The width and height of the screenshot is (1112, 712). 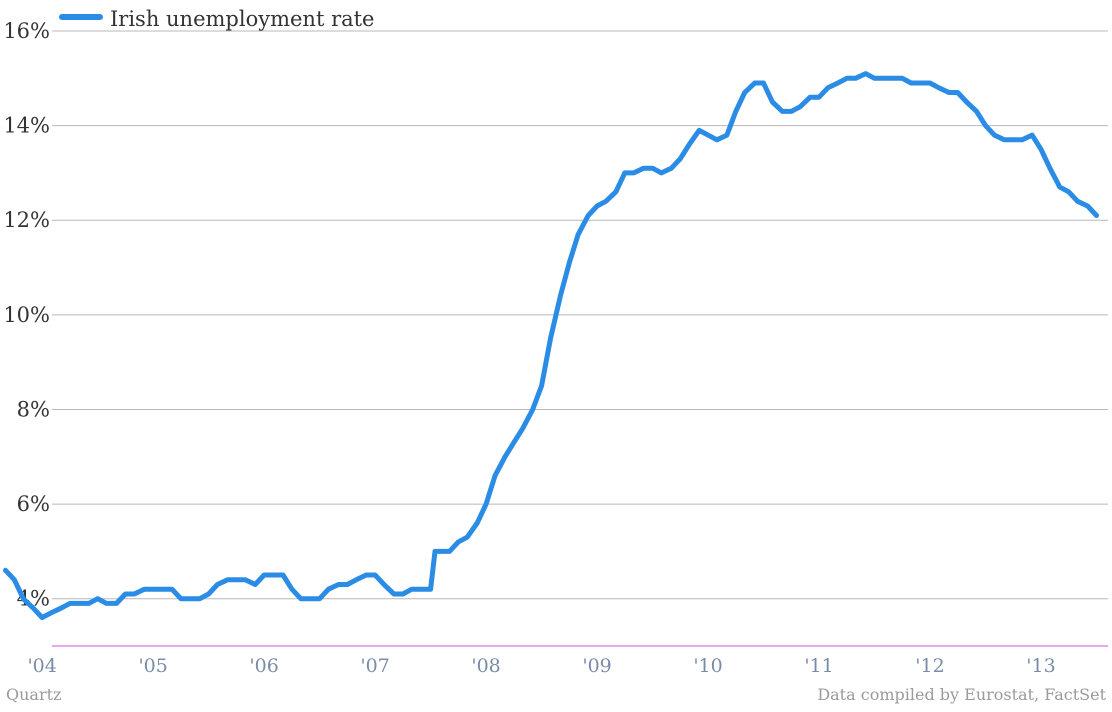 What do you see at coordinates (26, 220) in the screenshot?
I see `y-tick-label: 12%` at bounding box center [26, 220].